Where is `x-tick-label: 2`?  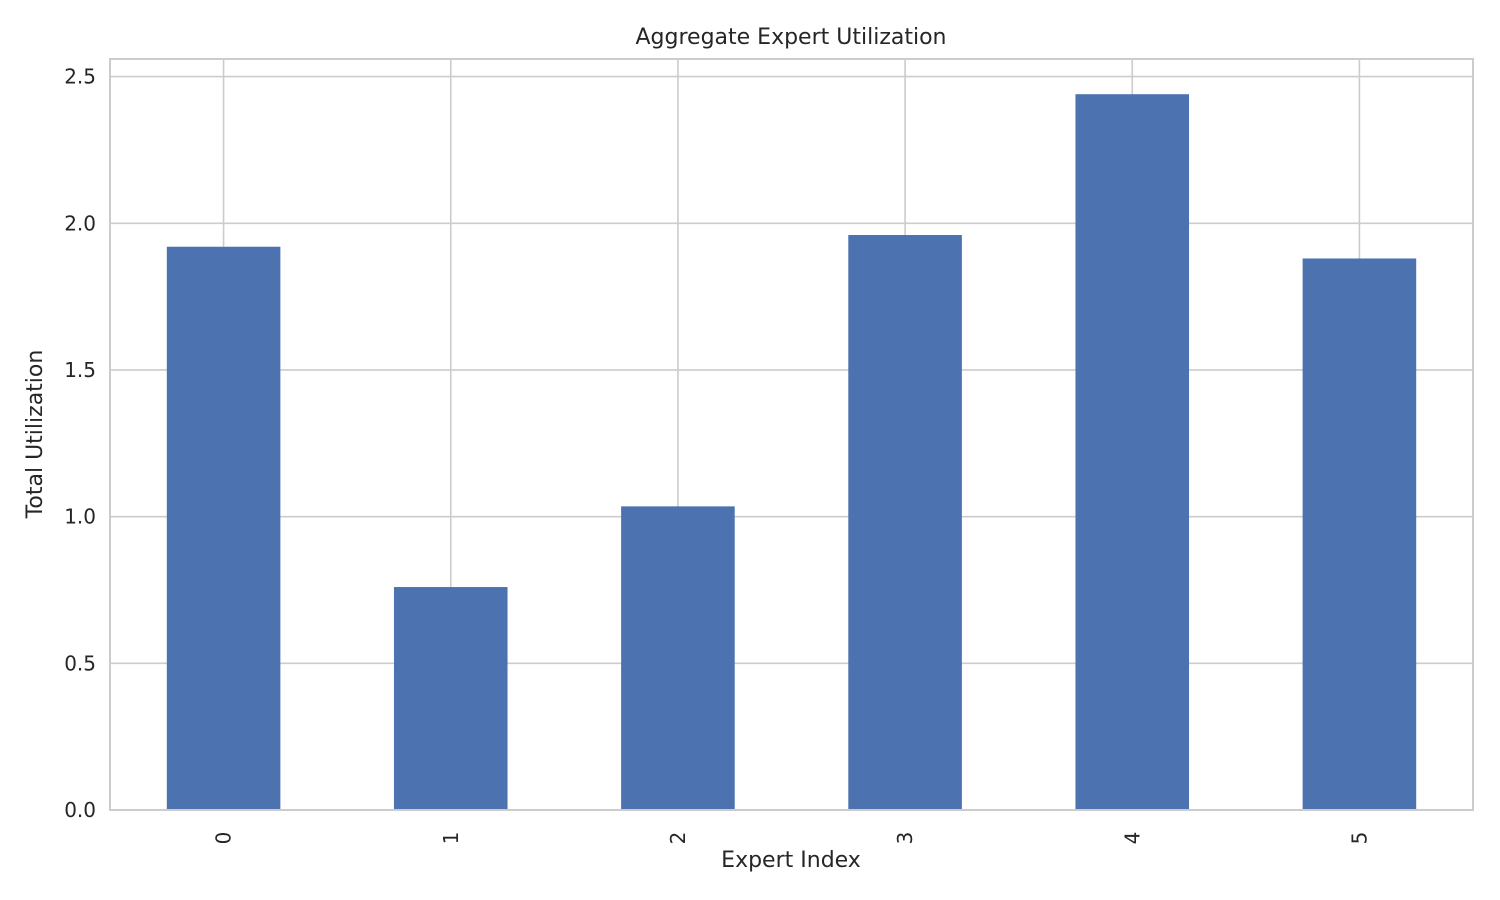
x-tick-label: 2 is located at coordinates (678, 838).